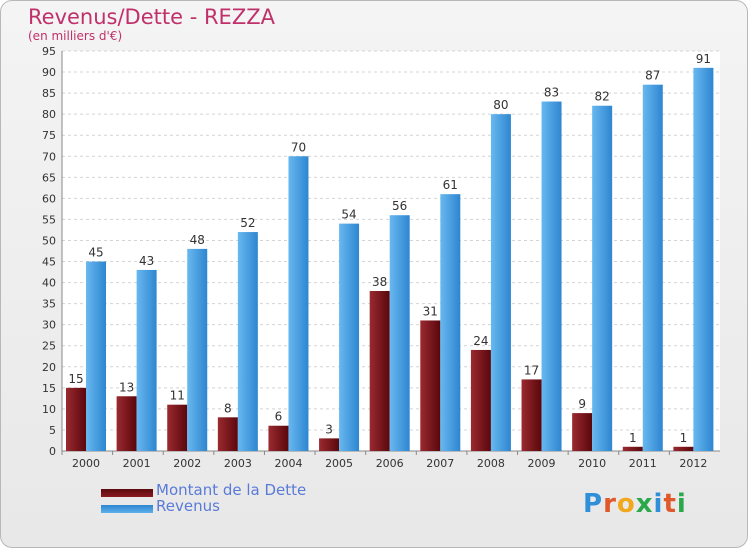 This screenshot has height=550, width=750. Describe the element at coordinates (49, 388) in the screenshot. I see `y-tick-label: 15` at that location.